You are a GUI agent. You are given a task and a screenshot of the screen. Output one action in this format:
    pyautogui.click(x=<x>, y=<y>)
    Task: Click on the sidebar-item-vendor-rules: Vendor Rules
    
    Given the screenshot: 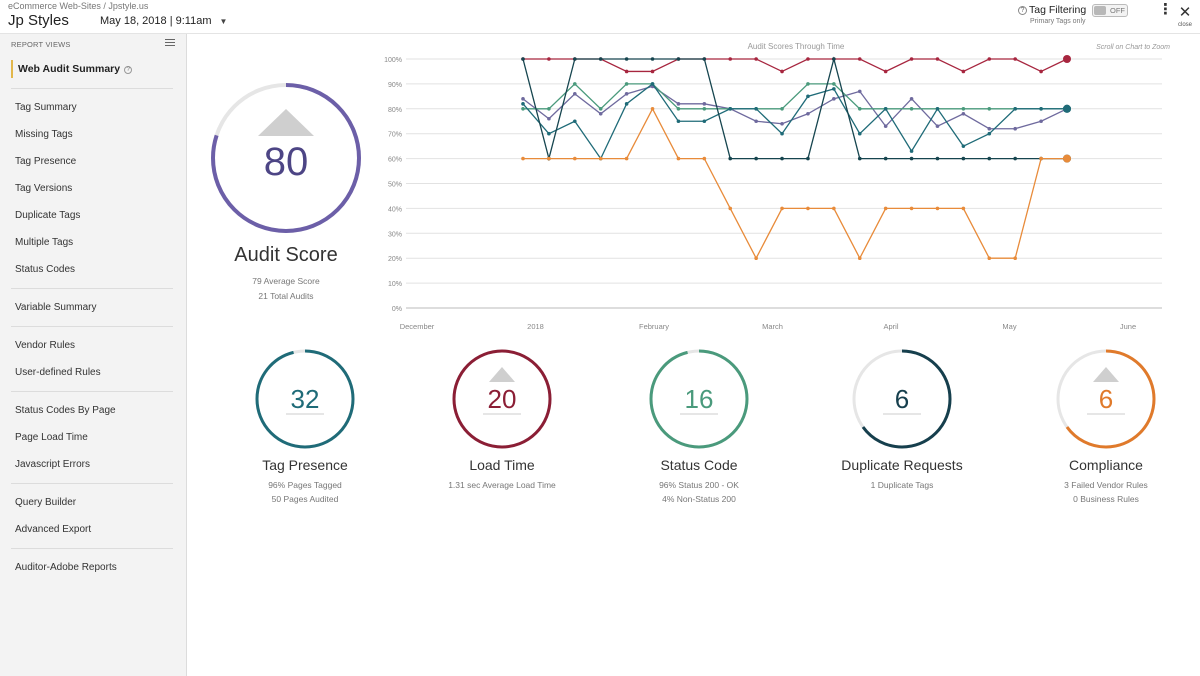 What is the action you would take?
    pyautogui.click(x=45, y=345)
    